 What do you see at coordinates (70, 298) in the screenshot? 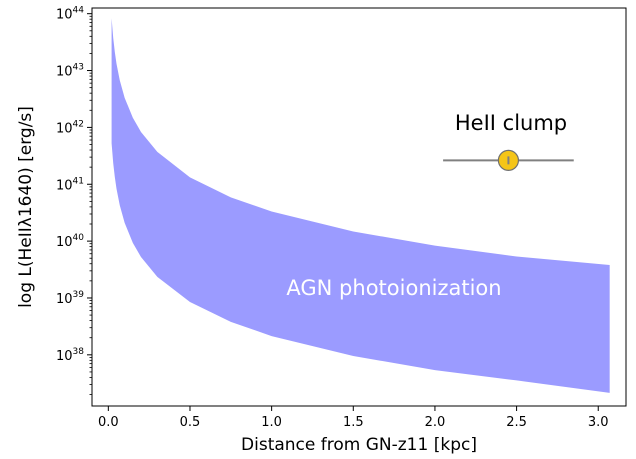
I see `y-tick-label: 1039` at bounding box center [70, 298].